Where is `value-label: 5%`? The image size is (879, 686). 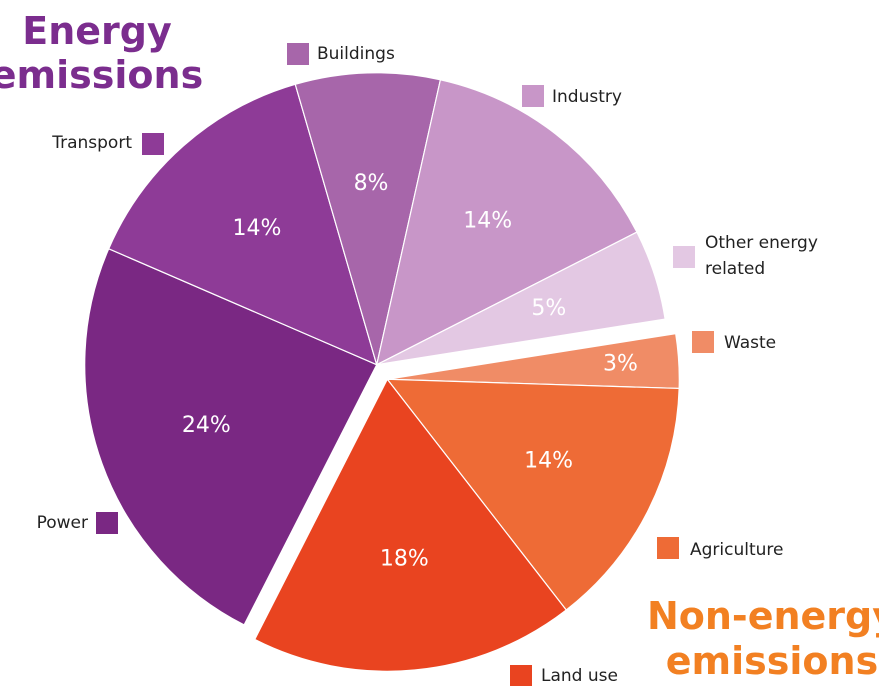 value-label: 5% is located at coordinates (548, 308).